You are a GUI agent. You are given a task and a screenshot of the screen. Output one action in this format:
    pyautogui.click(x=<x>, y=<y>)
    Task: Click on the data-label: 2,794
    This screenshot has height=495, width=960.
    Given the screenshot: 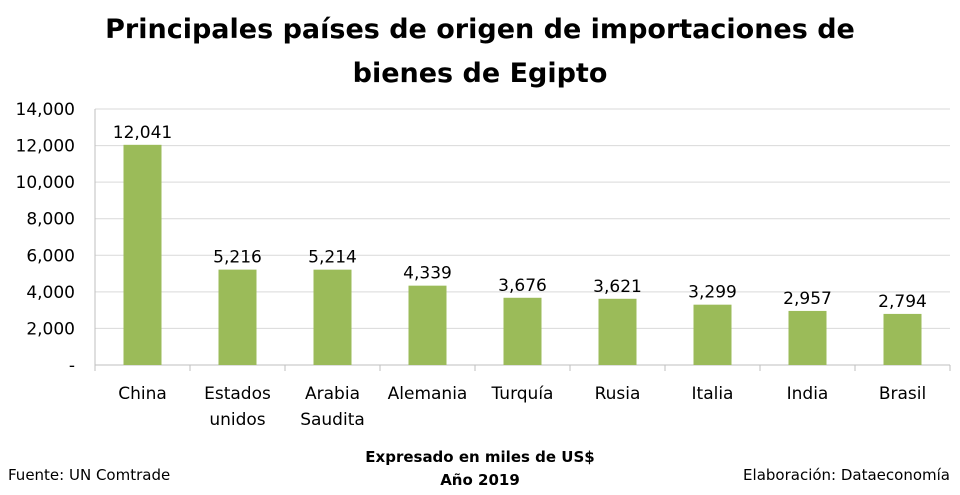 What is the action you would take?
    pyautogui.click(x=902, y=302)
    